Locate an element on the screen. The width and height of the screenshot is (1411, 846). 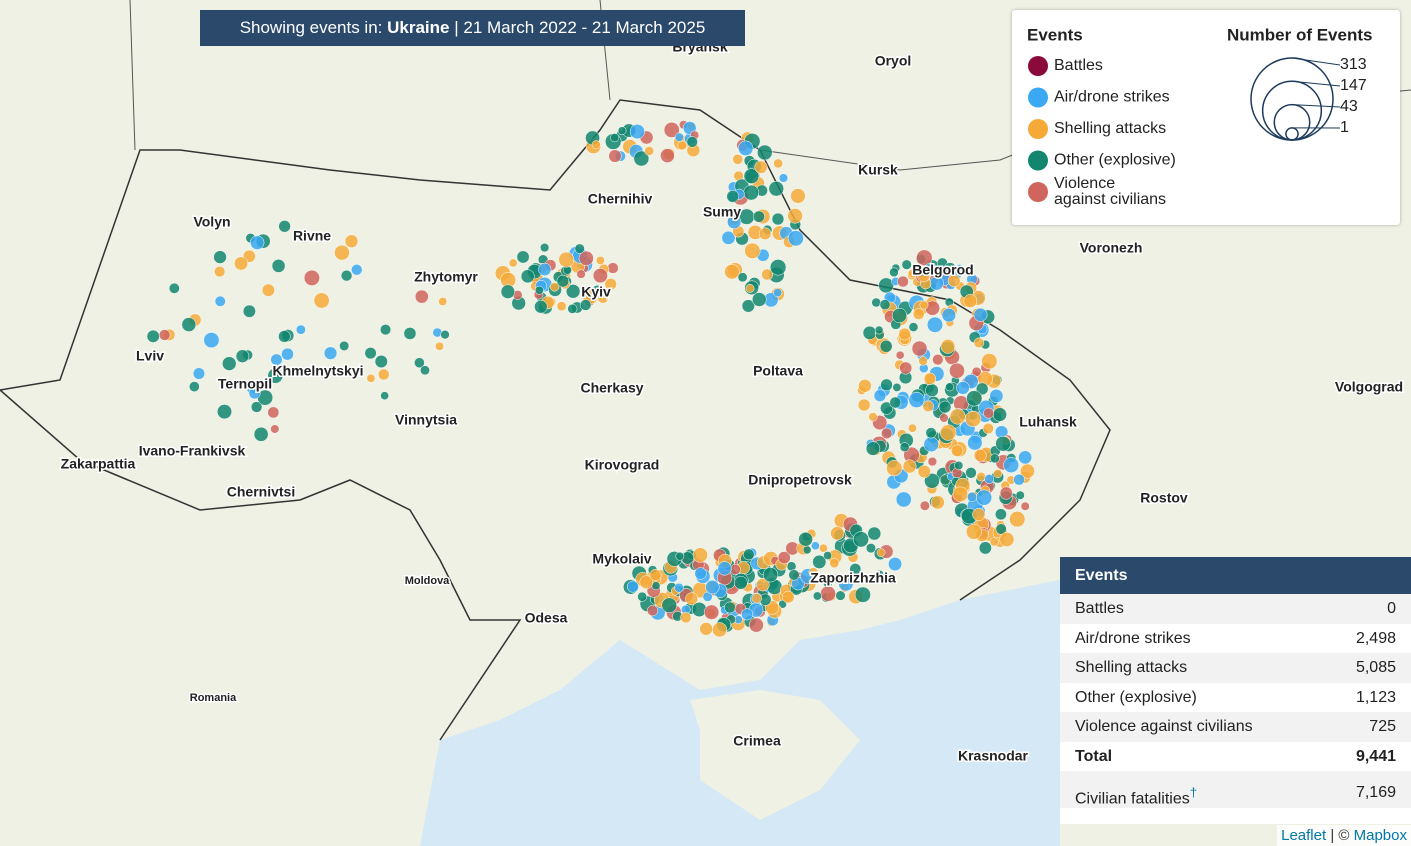
place-label: Cherkasy is located at coordinates (611, 388).